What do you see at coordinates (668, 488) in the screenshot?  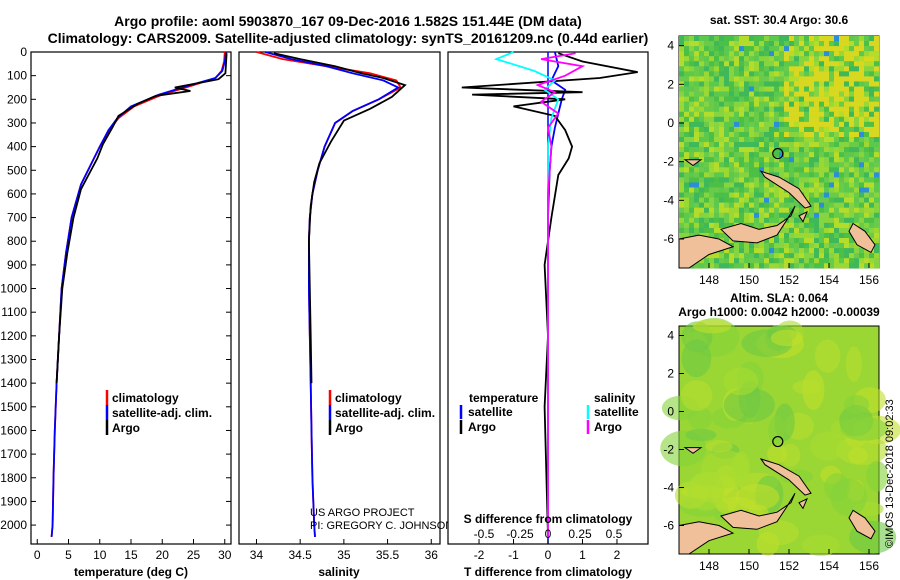 I see `map-lat-label: -4` at bounding box center [668, 488].